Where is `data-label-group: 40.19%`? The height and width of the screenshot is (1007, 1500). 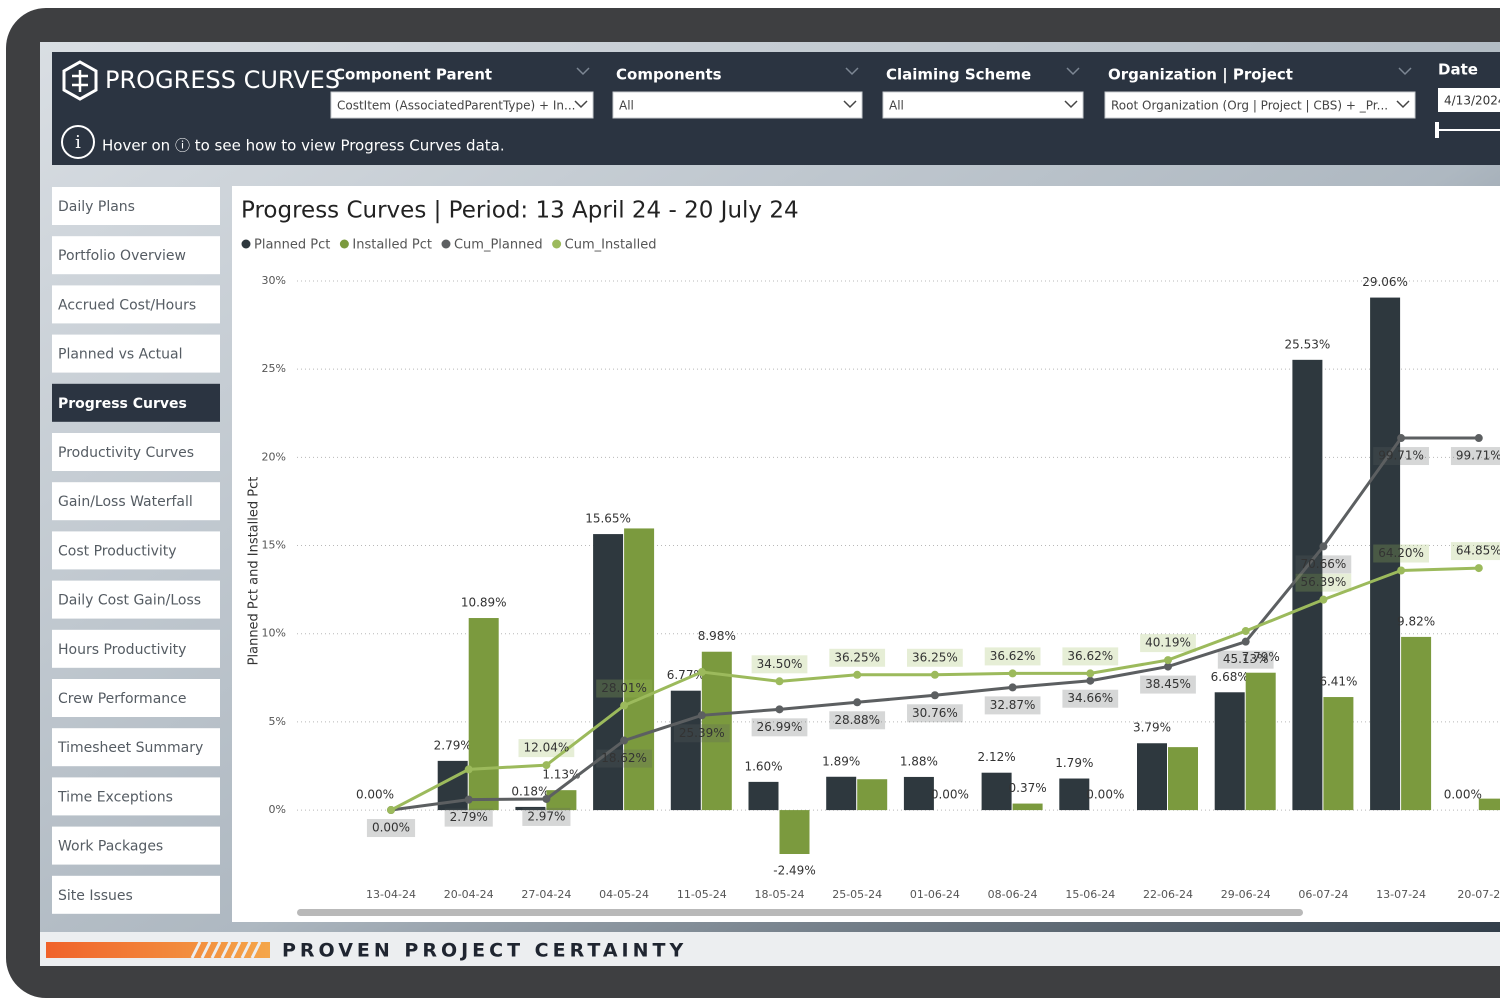
data-label-group: 40.19% is located at coordinates (1168, 643).